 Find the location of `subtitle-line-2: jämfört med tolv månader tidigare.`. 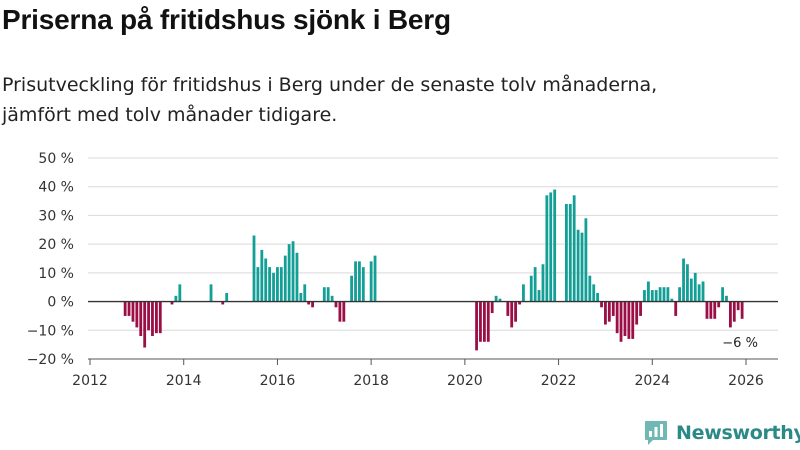

subtitle-line-2: jämfört med tolv månader tidigare. is located at coordinates (170, 115).